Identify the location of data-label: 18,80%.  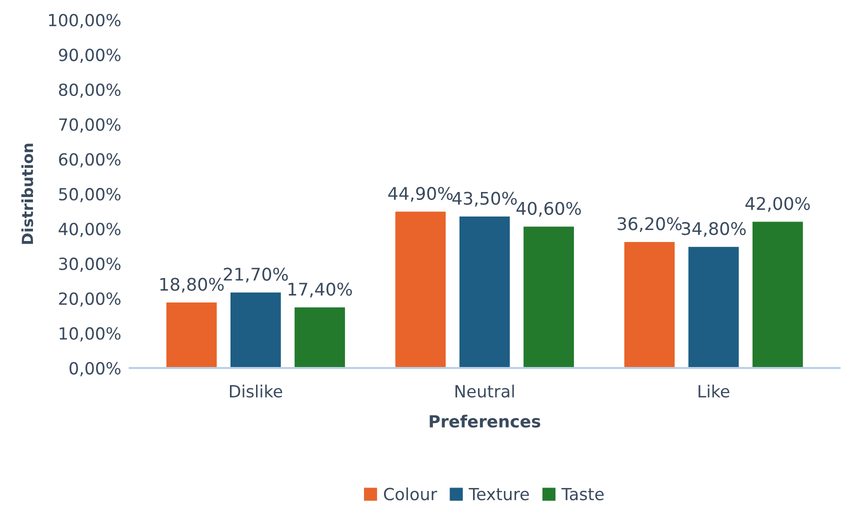
(192, 285).